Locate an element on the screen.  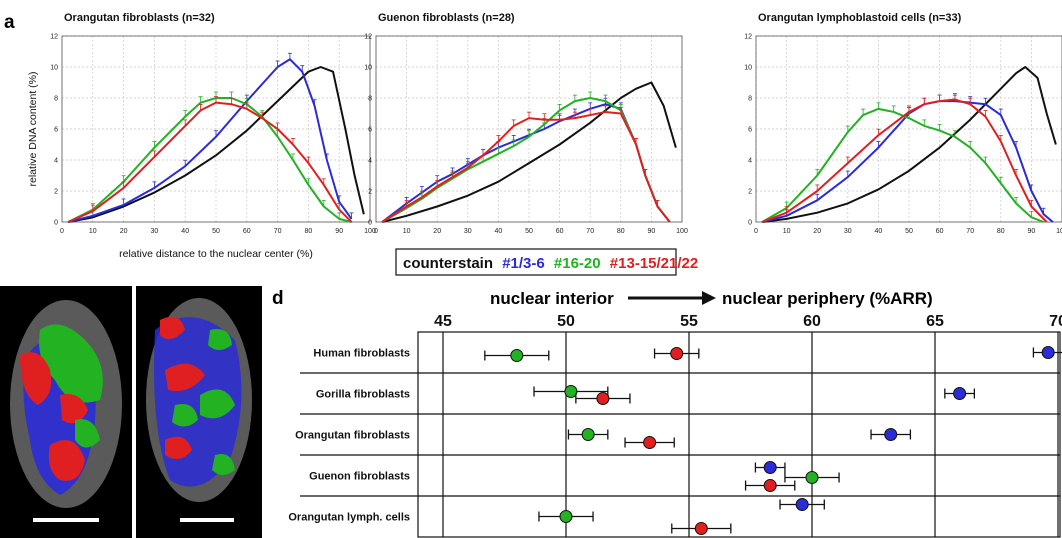
x-tick-label: 100 is located at coordinates (682, 231).